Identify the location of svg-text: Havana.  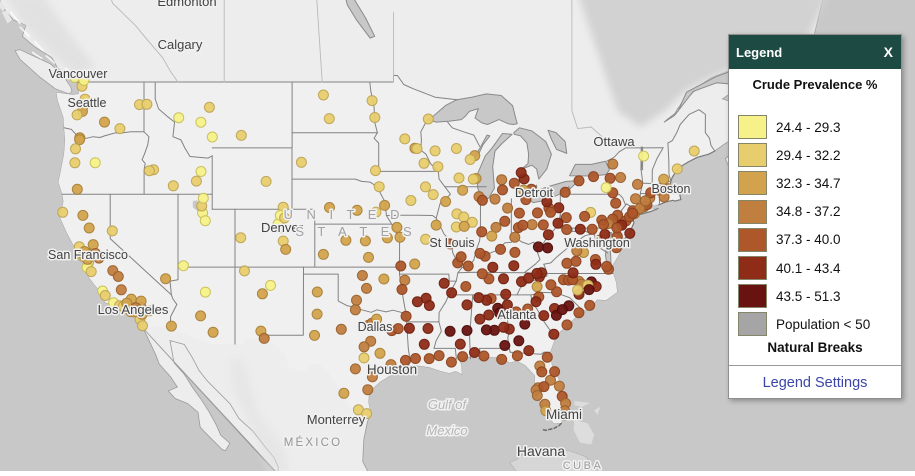
(541, 451).